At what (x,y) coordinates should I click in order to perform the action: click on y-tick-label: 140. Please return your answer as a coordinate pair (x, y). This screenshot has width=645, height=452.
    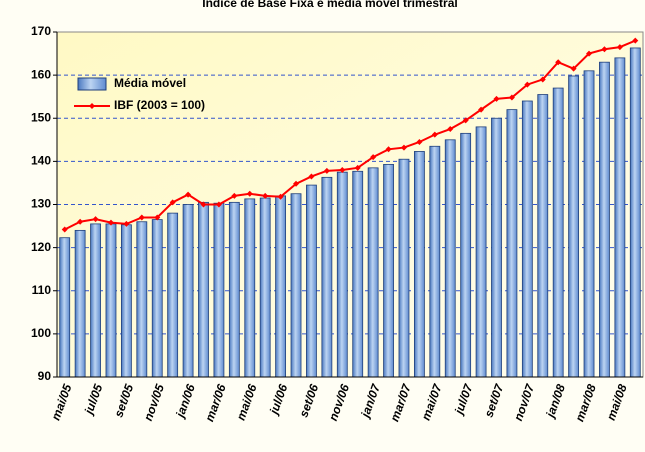
    Looking at the image, I should click on (41, 161).